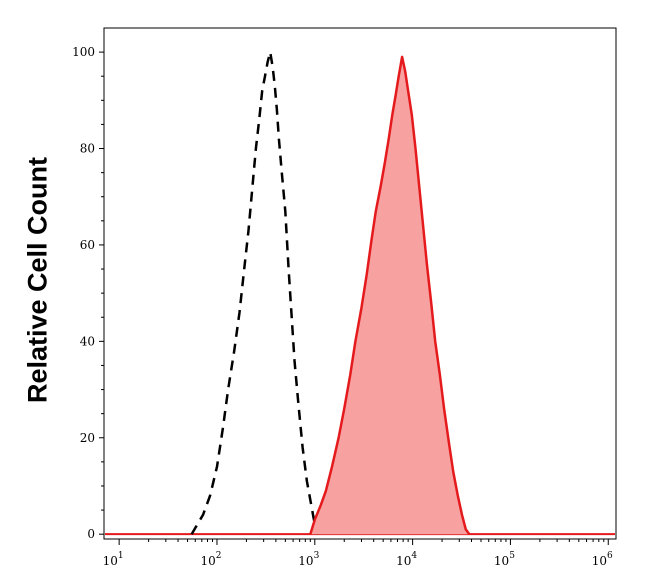 This screenshot has height=585, width=645. Describe the element at coordinates (87, 341) in the screenshot. I see `y-tick-label: 40` at that location.